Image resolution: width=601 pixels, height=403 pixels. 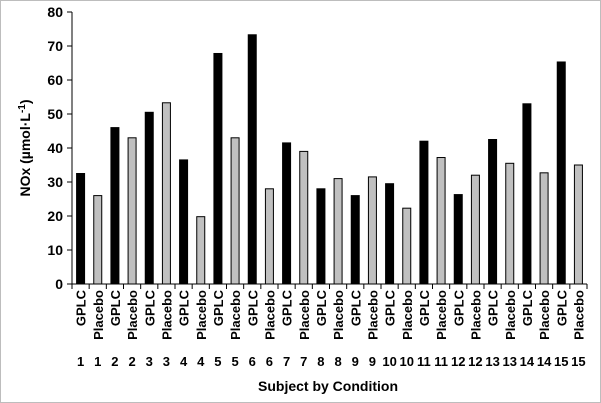 I want to click on bar-6-gplc, so click(x=252, y=159).